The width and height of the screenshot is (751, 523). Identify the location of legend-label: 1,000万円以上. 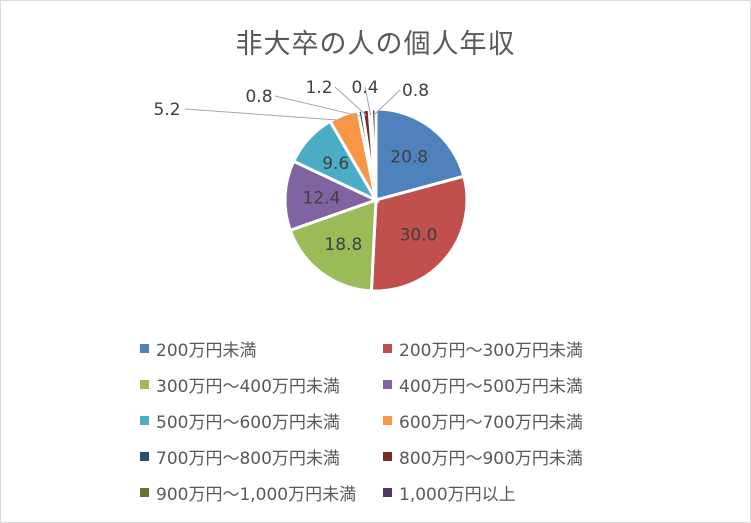
(457, 494).